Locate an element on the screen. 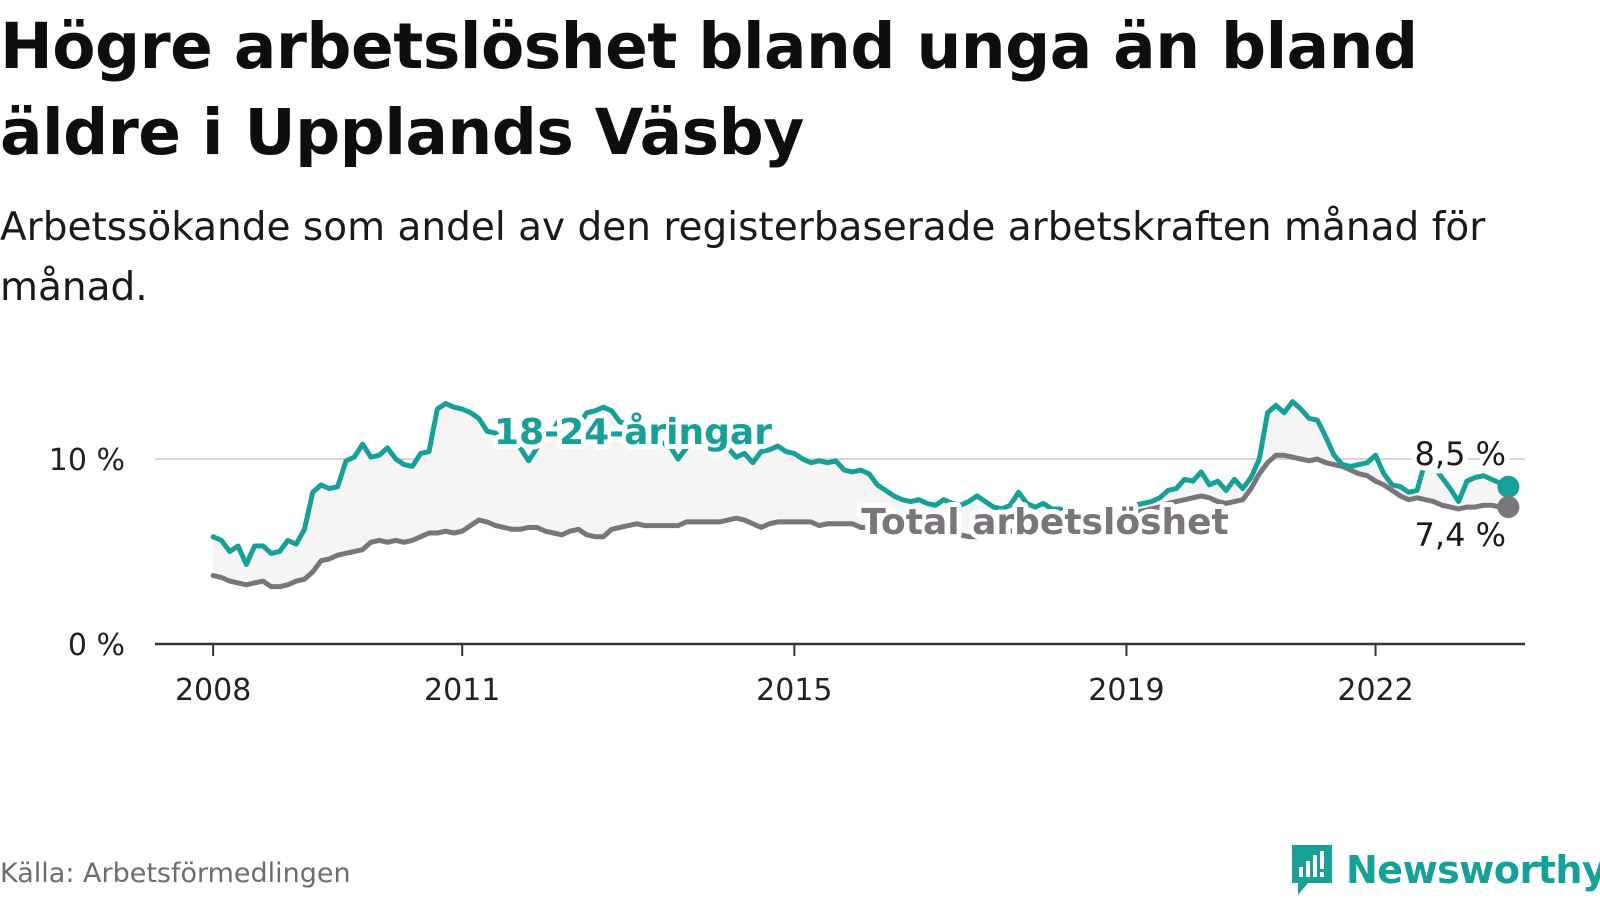 This screenshot has height=900, width=1600. x-tick-label: 2008 is located at coordinates (213, 690).